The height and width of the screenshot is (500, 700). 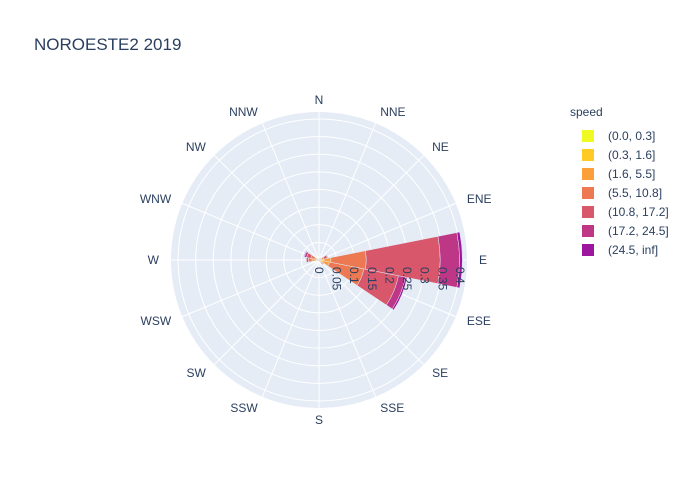 I want to click on legend-label: (5.5, 10.8], so click(x=635, y=193).